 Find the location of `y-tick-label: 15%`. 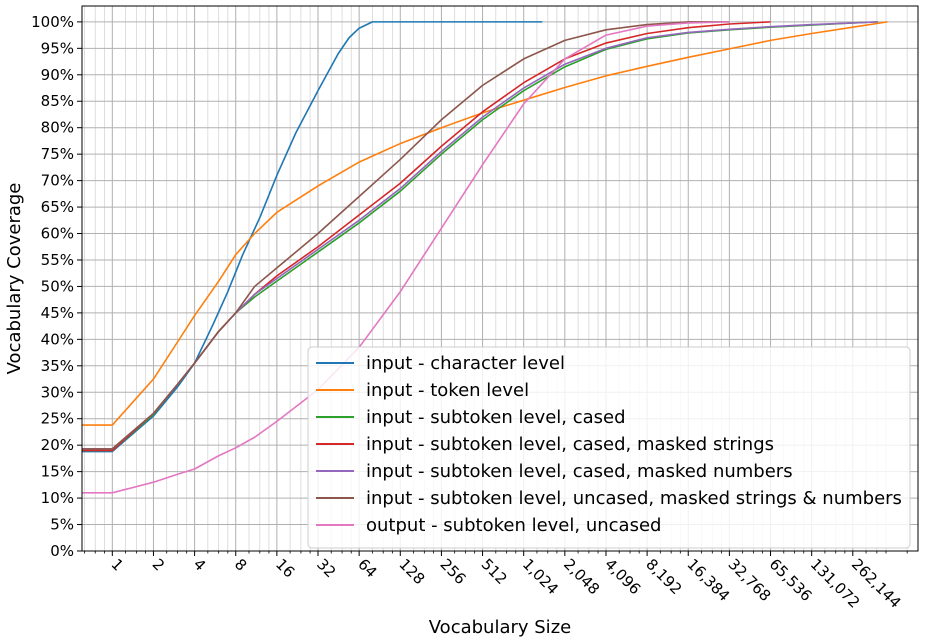

y-tick-label: 15% is located at coordinates (57, 472).